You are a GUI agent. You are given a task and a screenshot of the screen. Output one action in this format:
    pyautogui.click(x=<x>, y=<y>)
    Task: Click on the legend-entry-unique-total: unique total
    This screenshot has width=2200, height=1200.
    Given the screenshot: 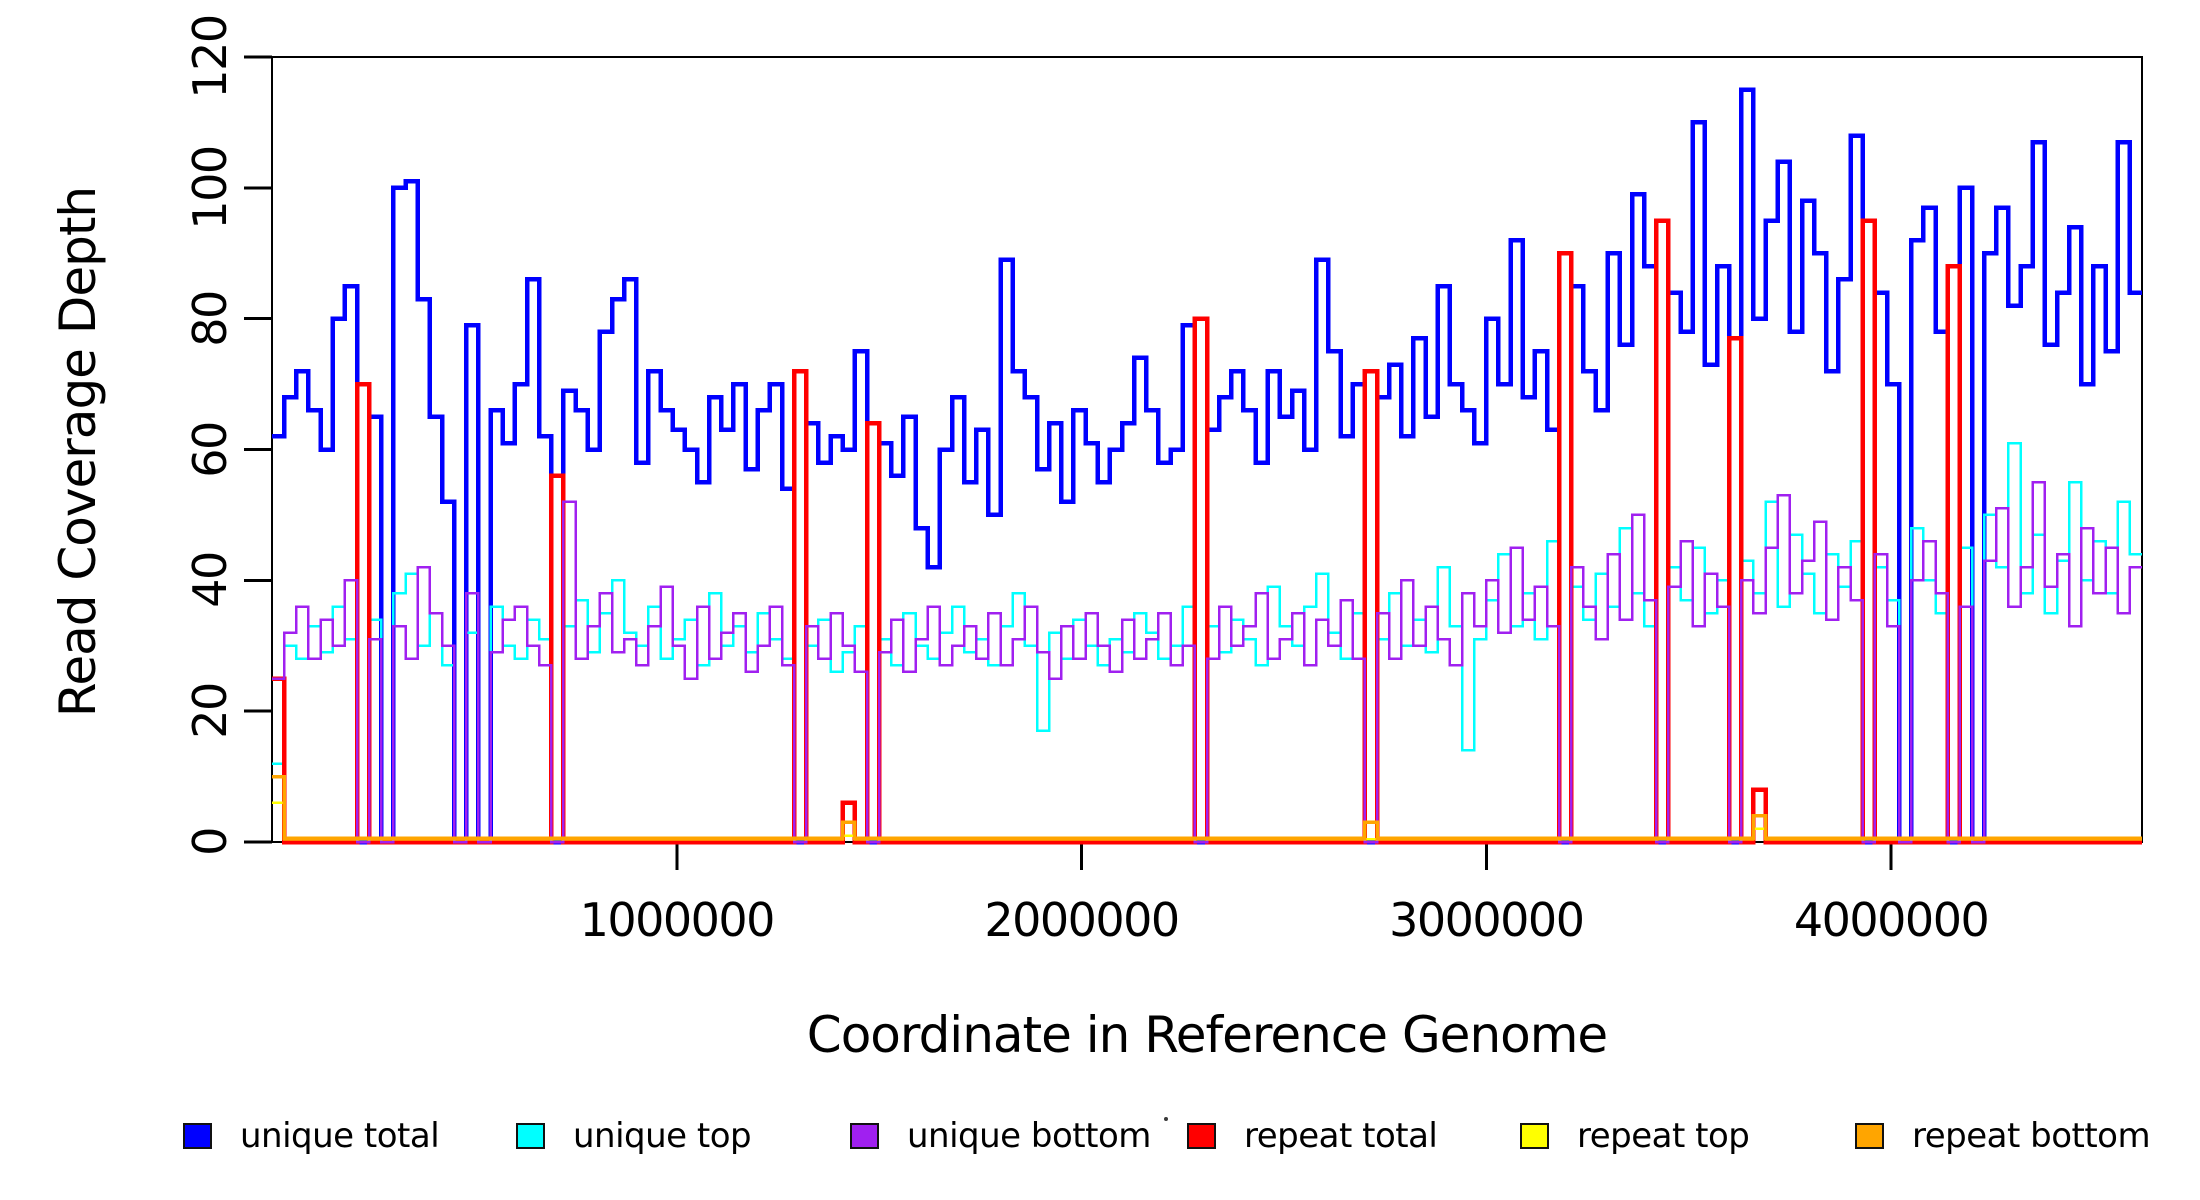 What is the action you would take?
    pyautogui.click(x=311, y=1136)
    